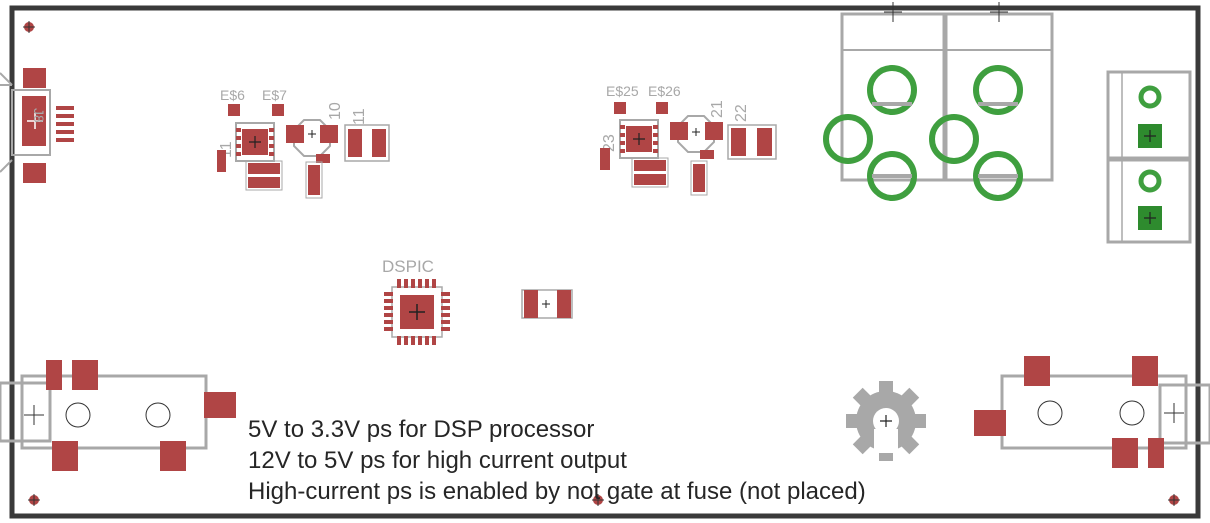 This screenshot has width=1210, height=523. What do you see at coordinates (335, 111) in the screenshot?
I see `label-c10: 10` at bounding box center [335, 111].